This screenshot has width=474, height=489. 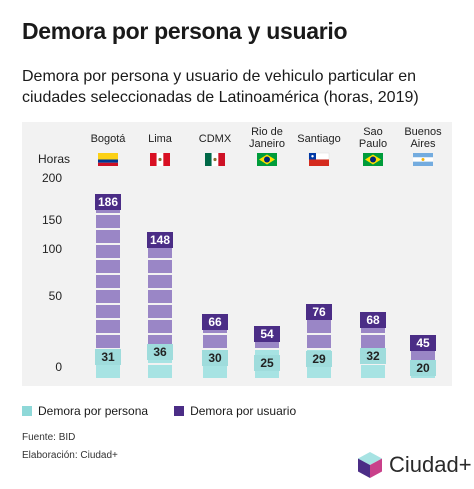 I want to click on usuario-value-label: 45, so click(x=423, y=343).